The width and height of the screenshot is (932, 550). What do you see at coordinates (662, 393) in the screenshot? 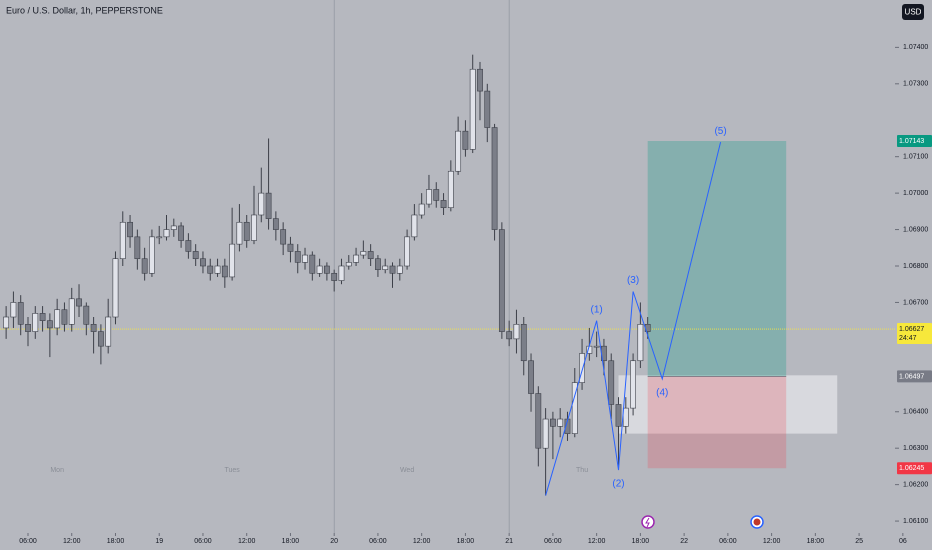
I see `wave-label: (4)` at bounding box center [662, 393].